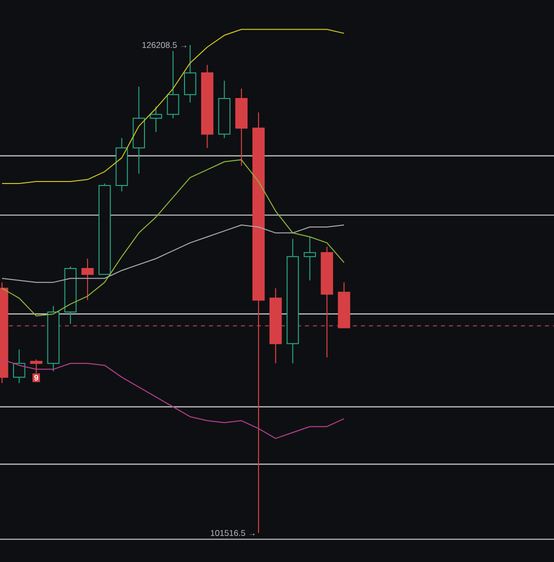  I want to click on annotation: 126208.5 →, so click(164, 45).